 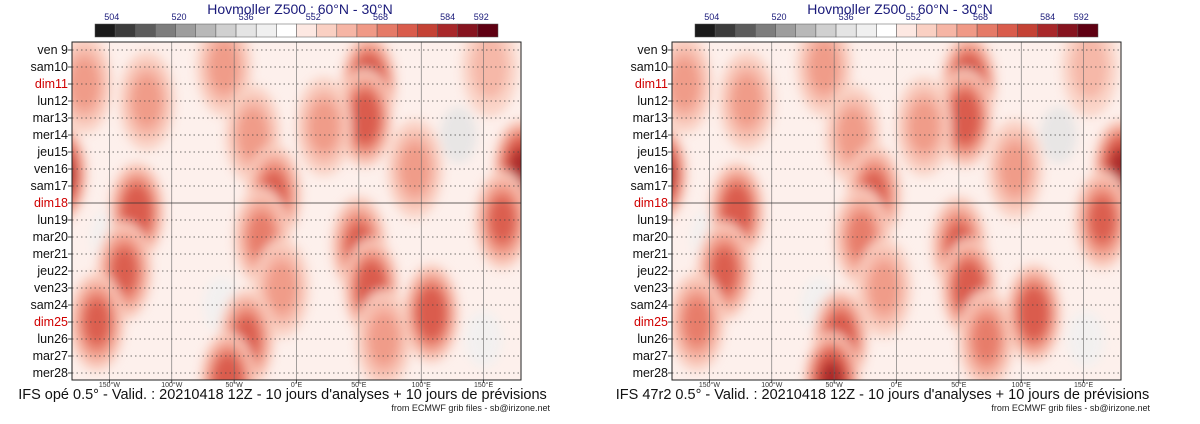 I want to click on day-label: jeu22, so click(x=652, y=271).